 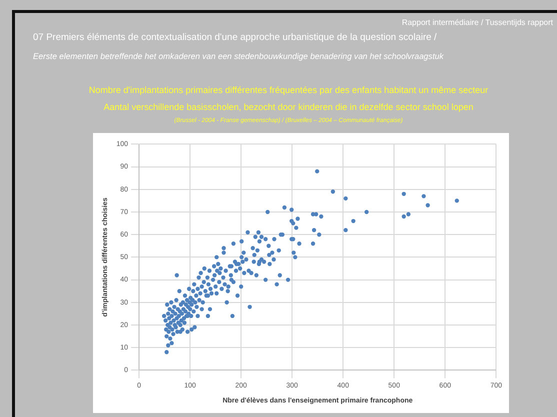 What do you see at coordinates (289, 90) in the screenshot?
I see `chart-title: Nombre d'implantations primaires différentes fréquentées par des enfants habitant un même secteur` at bounding box center [289, 90].